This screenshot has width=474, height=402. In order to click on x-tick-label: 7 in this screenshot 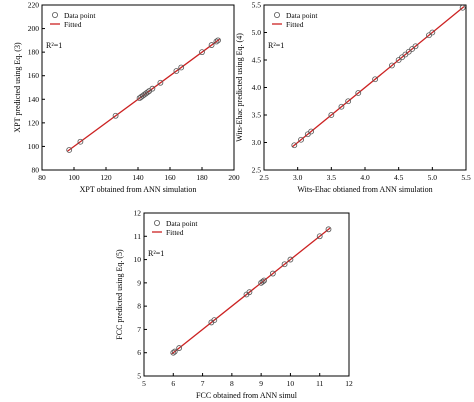, I will do `click(203, 383)`.